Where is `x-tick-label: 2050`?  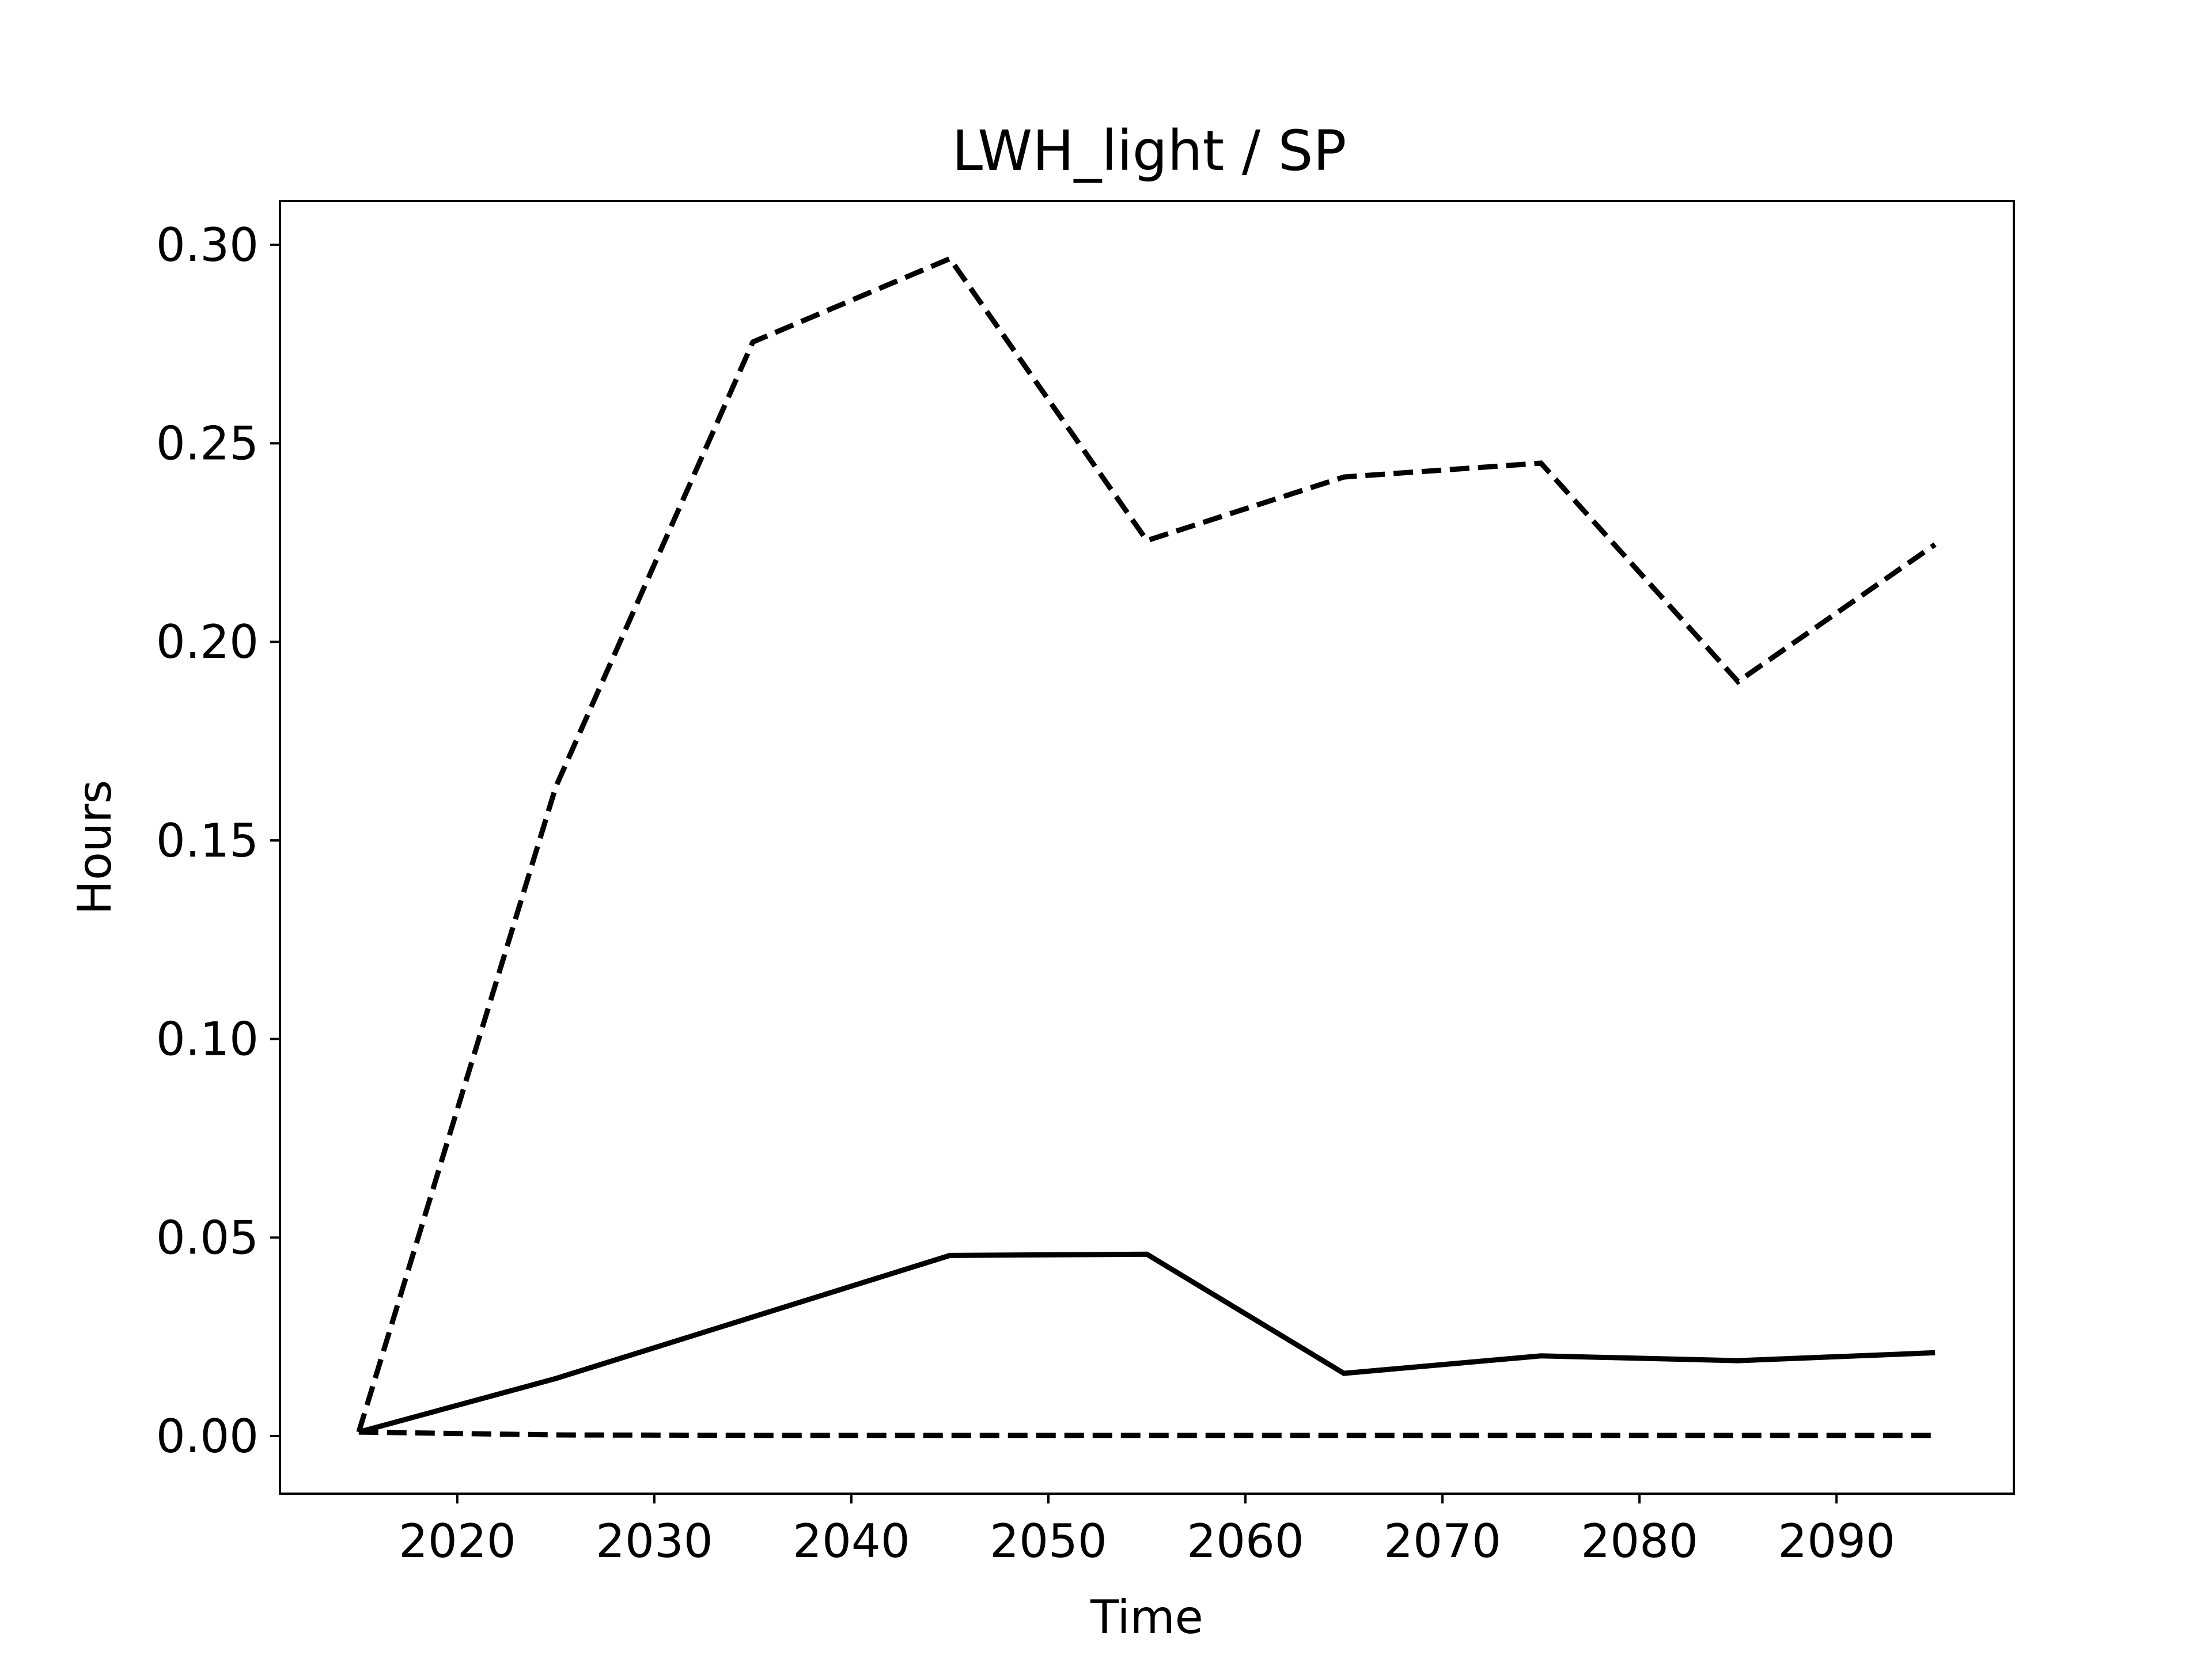
x-tick-label: 2050 is located at coordinates (1048, 1541).